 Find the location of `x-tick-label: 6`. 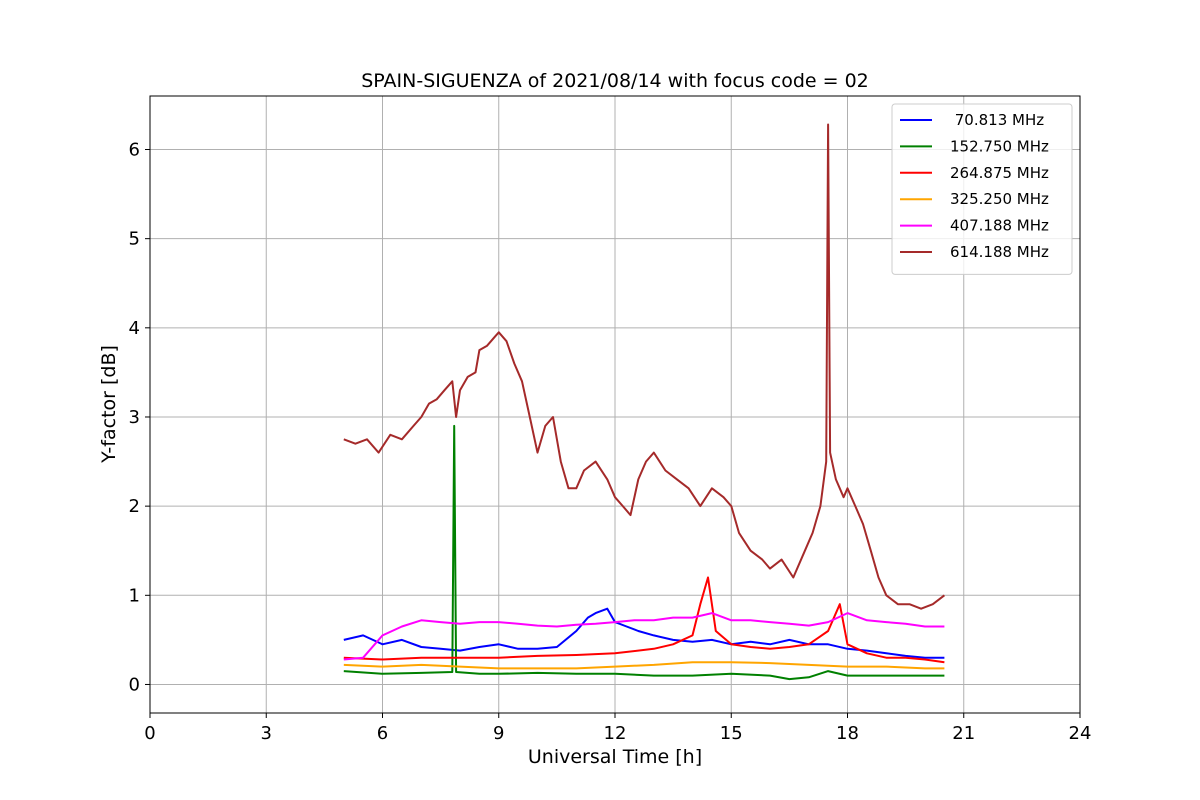

x-tick-label: 6 is located at coordinates (382, 733).